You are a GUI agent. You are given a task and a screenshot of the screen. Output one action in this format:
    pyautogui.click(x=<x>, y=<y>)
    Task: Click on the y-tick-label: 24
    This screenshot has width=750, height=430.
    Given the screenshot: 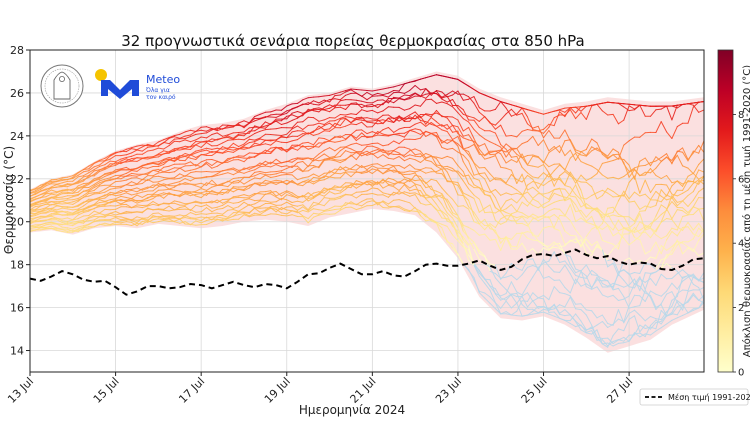 What is the action you would take?
    pyautogui.click(x=17, y=136)
    